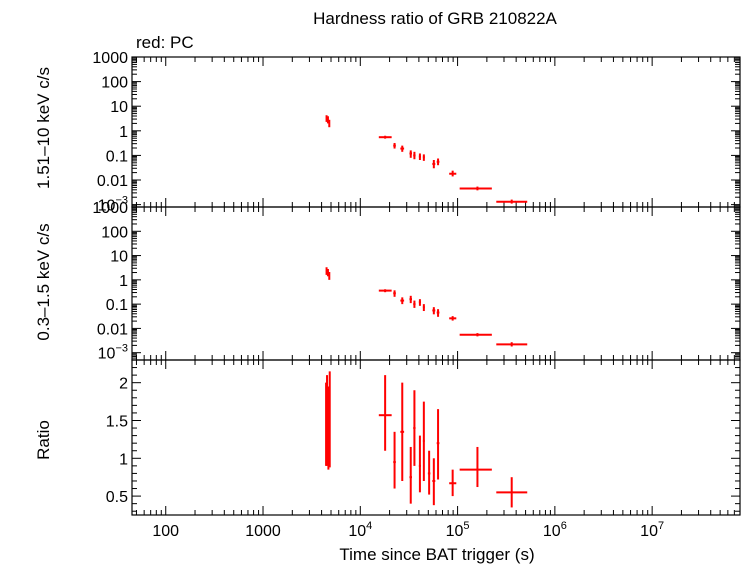 The width and height of the screenshot is (742, 566). I want to click on x-tick-label: 10⁶, so click(555, 530).